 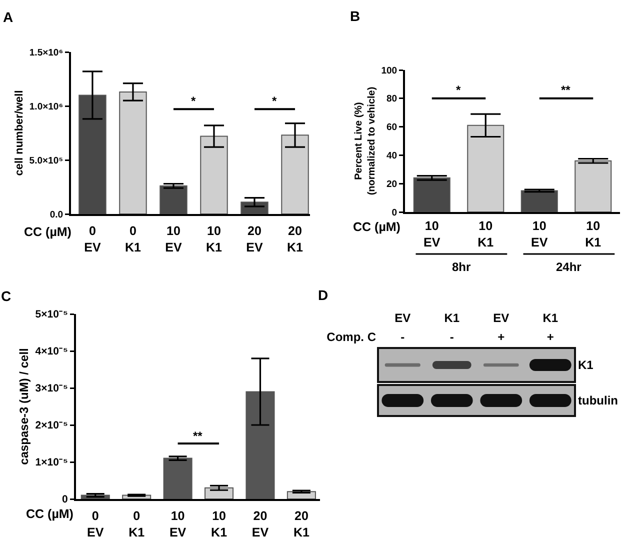 What do you see at coordinates (51, 314) in the screenshot?
I see `y-tick-label: 5×10⁻⁵` at bounding box center [51, 314].